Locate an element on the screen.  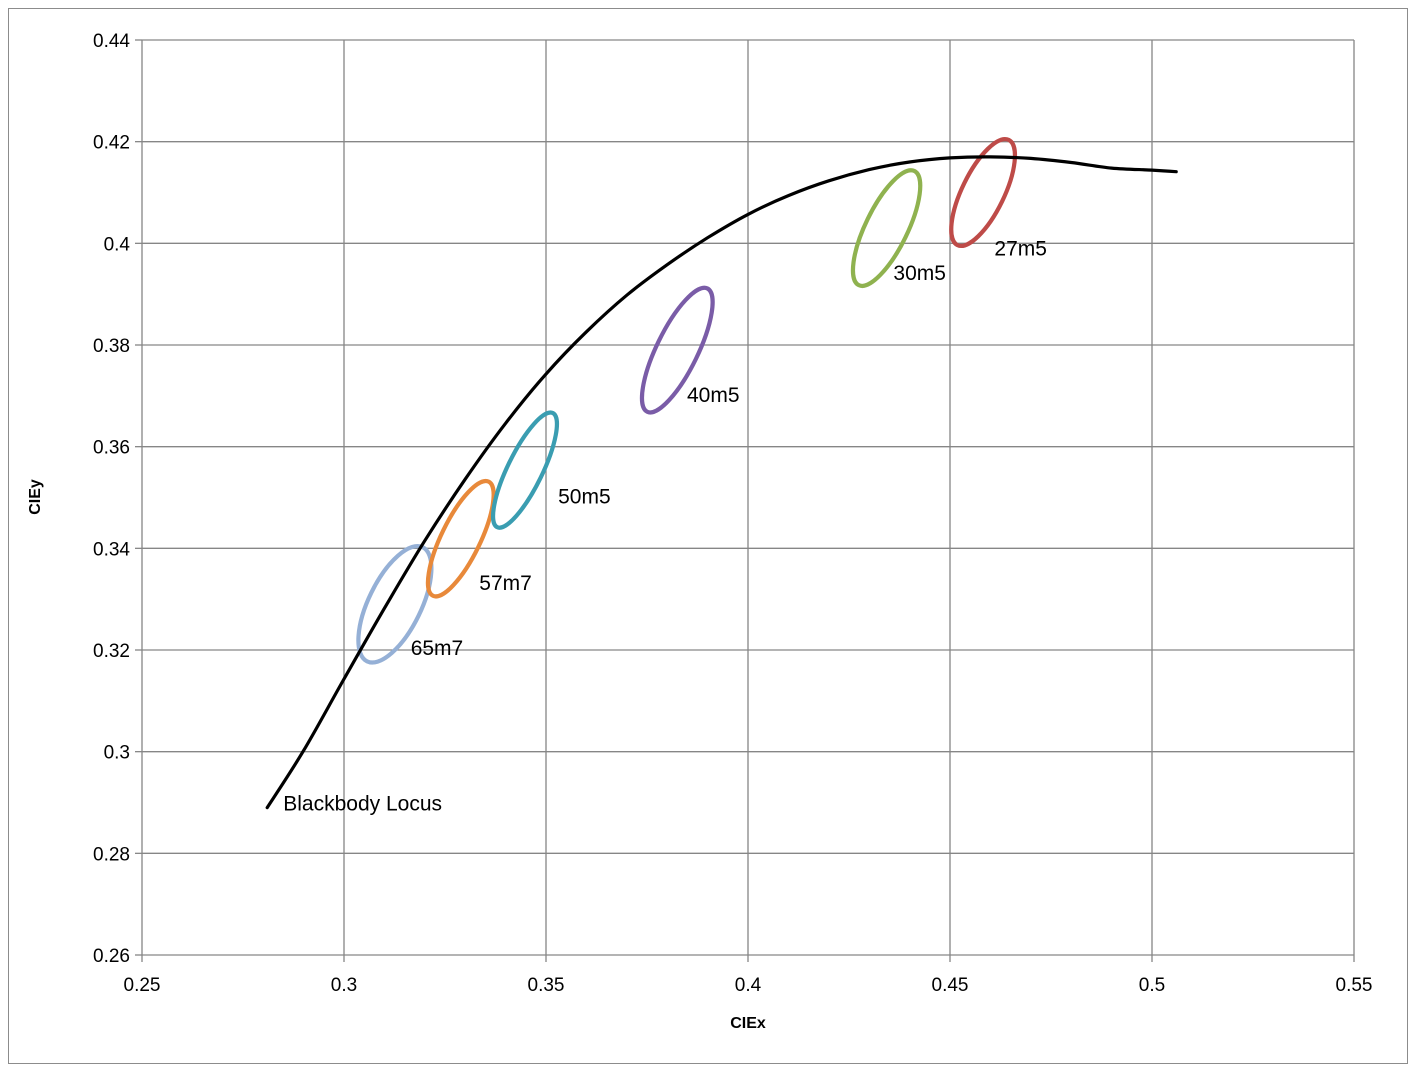
ellipse-40m5 is located at coordinates (677, 350).